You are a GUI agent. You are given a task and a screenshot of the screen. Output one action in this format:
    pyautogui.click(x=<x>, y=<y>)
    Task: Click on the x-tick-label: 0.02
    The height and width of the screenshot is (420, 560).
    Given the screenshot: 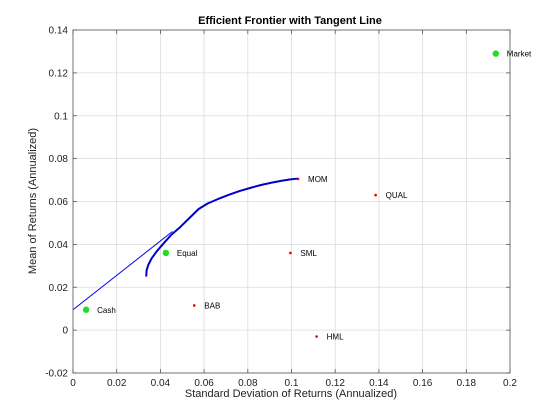 What is the action you would take?
    pyautogui.click(x=117, y=383)
    